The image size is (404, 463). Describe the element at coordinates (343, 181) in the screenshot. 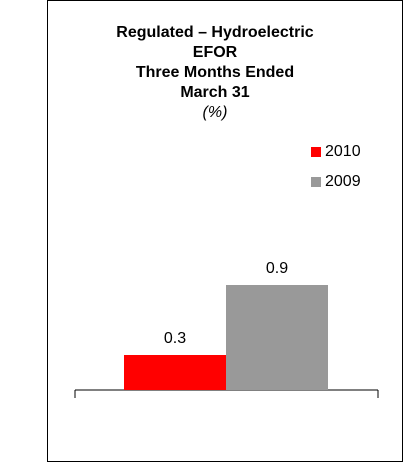

I see `legend-label: 2009` at that location.